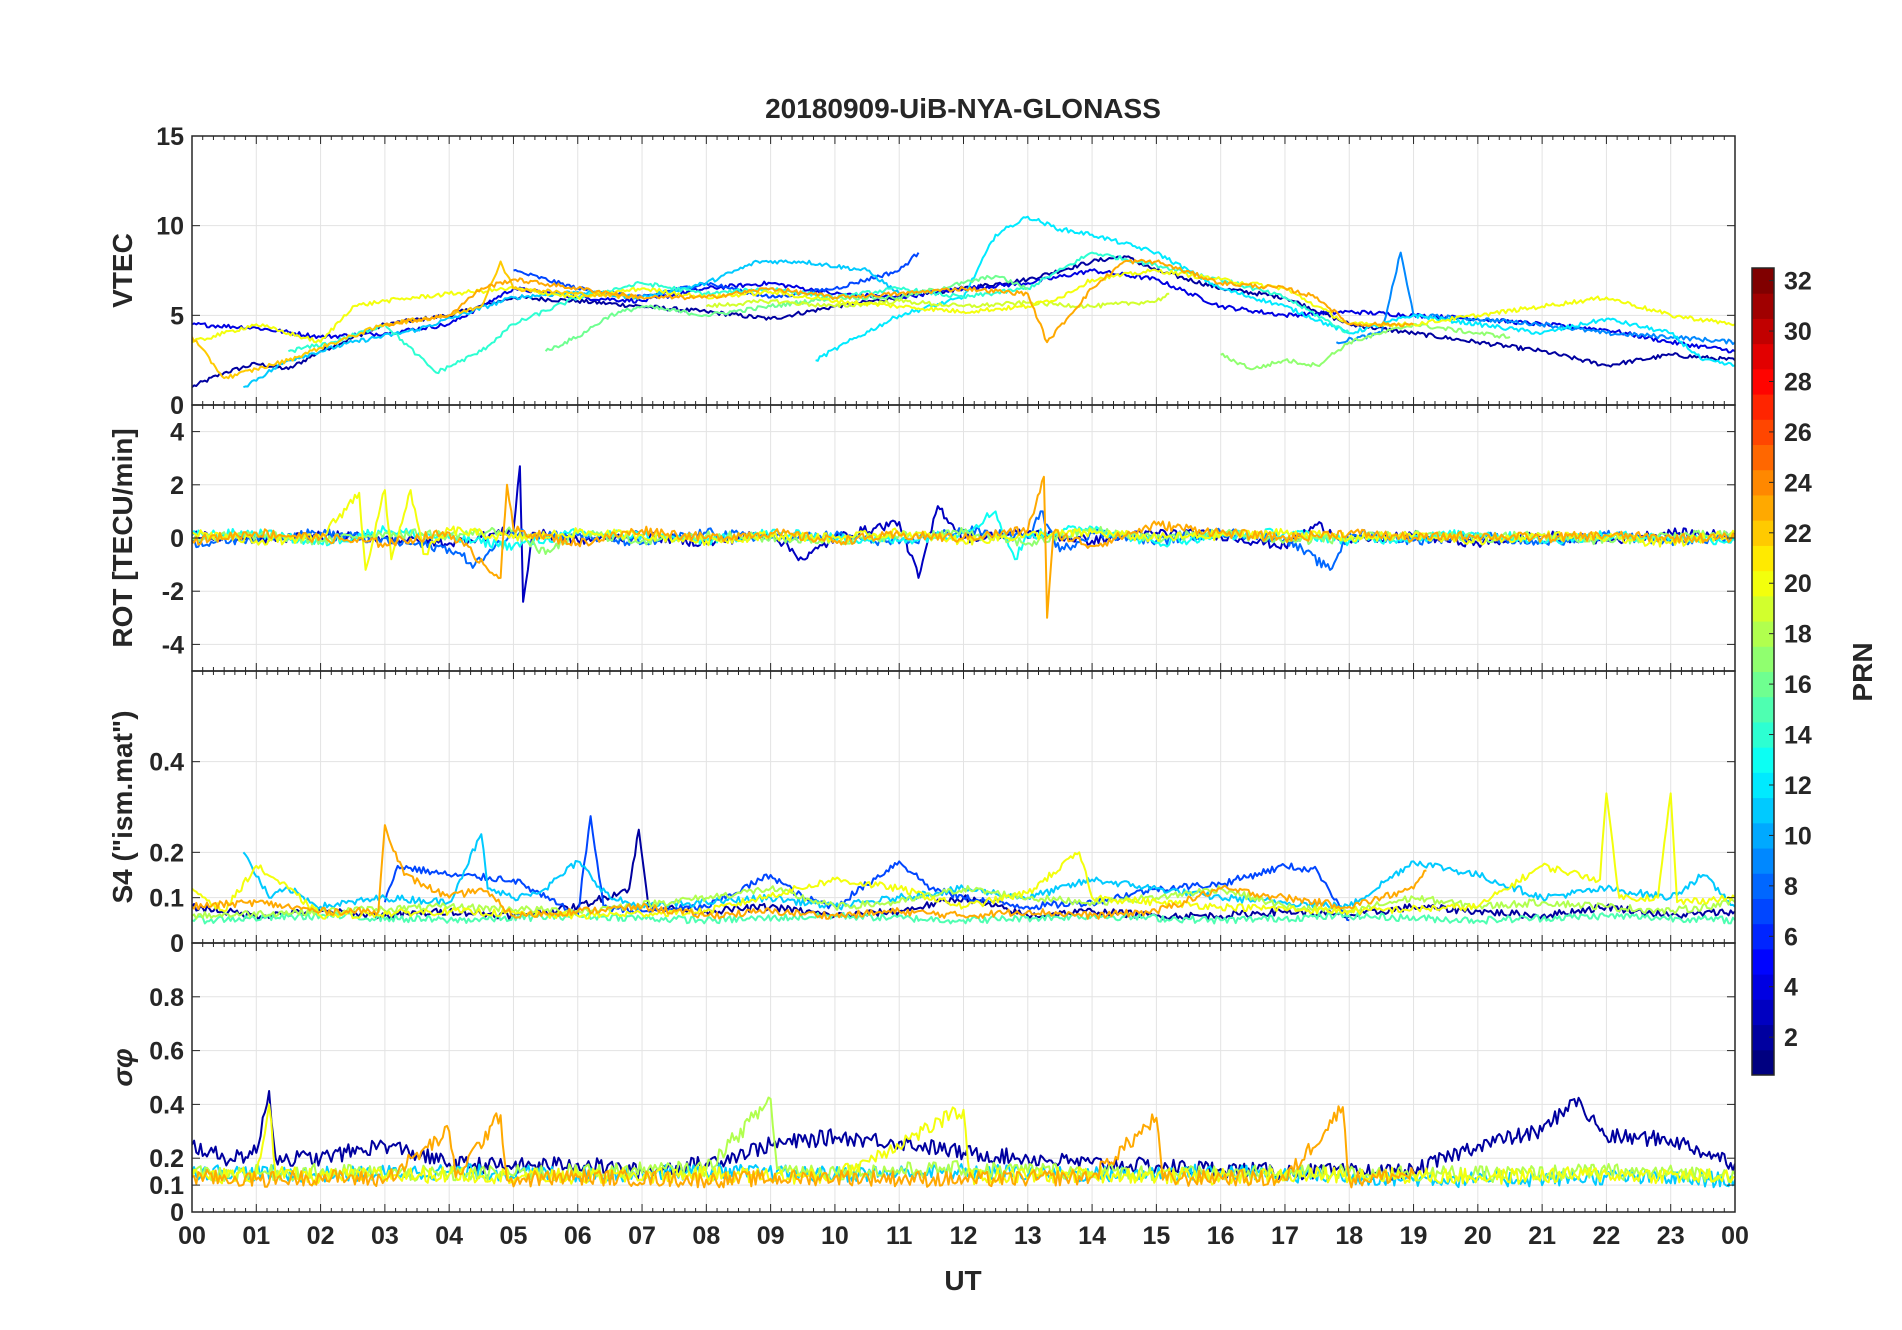  Describe the element at coordinates (642, 1236) in the screenshot. I see `x-tick-label: 07` at that location.